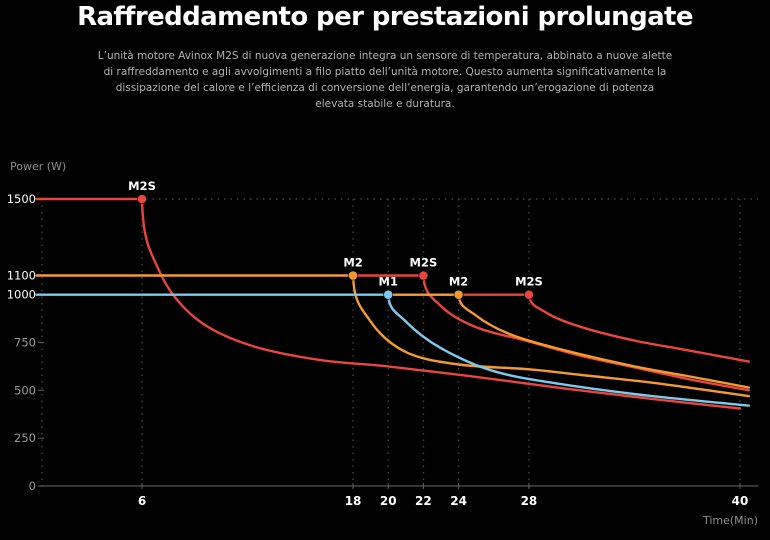 The height and width of the screenshot is (540, 770). Describe the element at coordinates (353, 501) in the screenshot. I see `x-tick-label-18: 18` at that location.